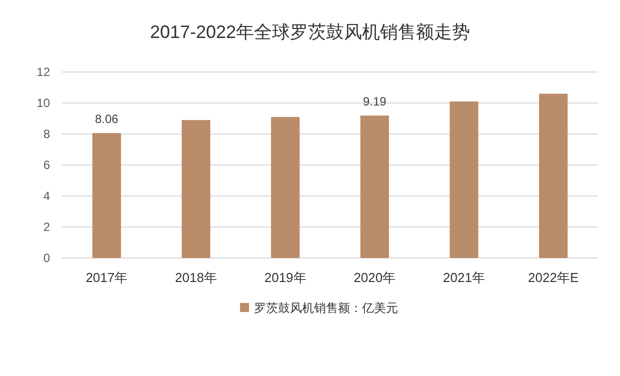 The image size is (620, 376). Describe the element at coordinates (196, 277) in the screenshot. I see `x-tick-label: 2018年` at that location.